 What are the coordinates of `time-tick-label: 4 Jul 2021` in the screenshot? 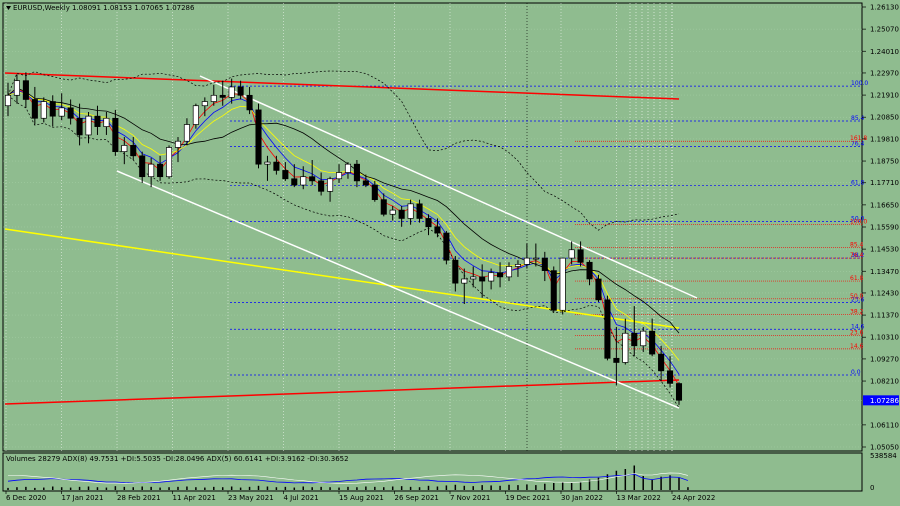 It's located at (301, 498).